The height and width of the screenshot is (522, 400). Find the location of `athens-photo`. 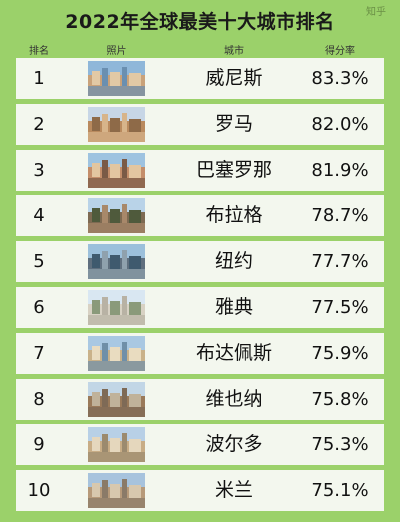

athens-photo is located at coordinates (116, 307).